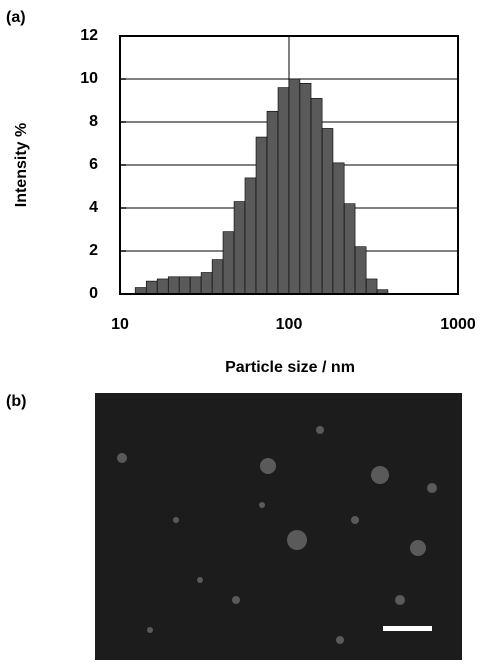 The width and height of the screenshot is (483, 667). I want to click on y-tick-label: 12, so click(89, 35).